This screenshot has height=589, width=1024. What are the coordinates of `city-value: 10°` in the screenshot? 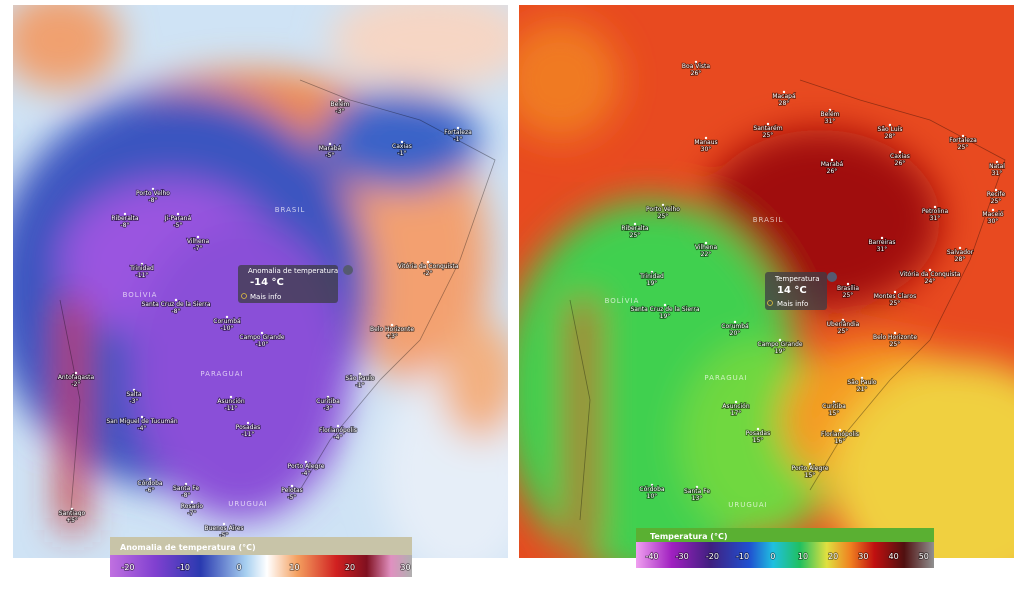 It's located at (652, 496).